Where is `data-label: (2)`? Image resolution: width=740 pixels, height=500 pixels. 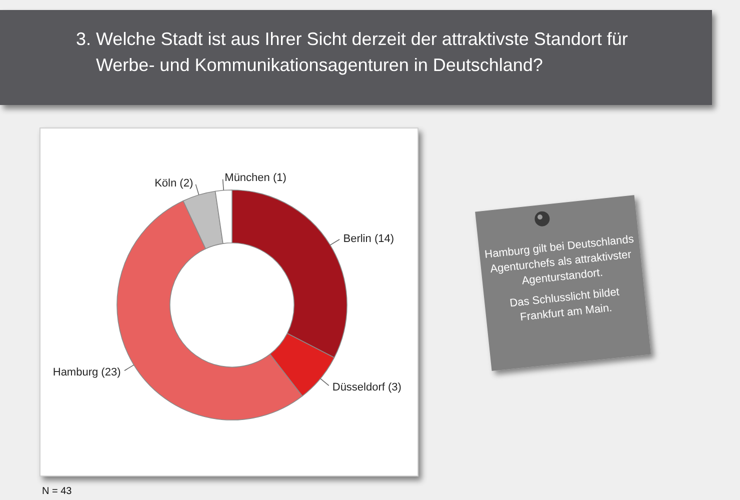 data-label: (2) is located at coordinates (187, 183).